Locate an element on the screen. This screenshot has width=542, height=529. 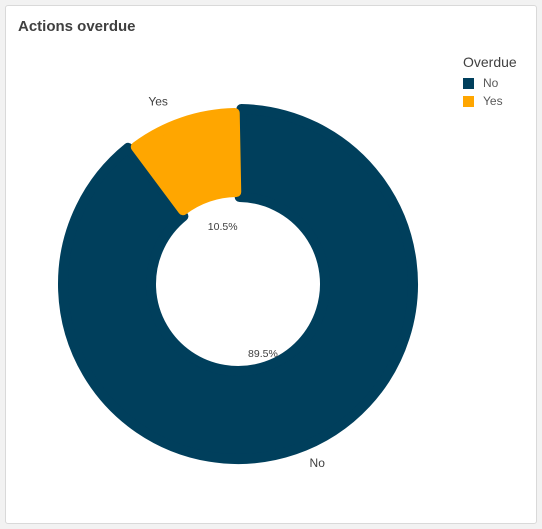
legend: Overdue No Yes is located at coordinates (498, 83).